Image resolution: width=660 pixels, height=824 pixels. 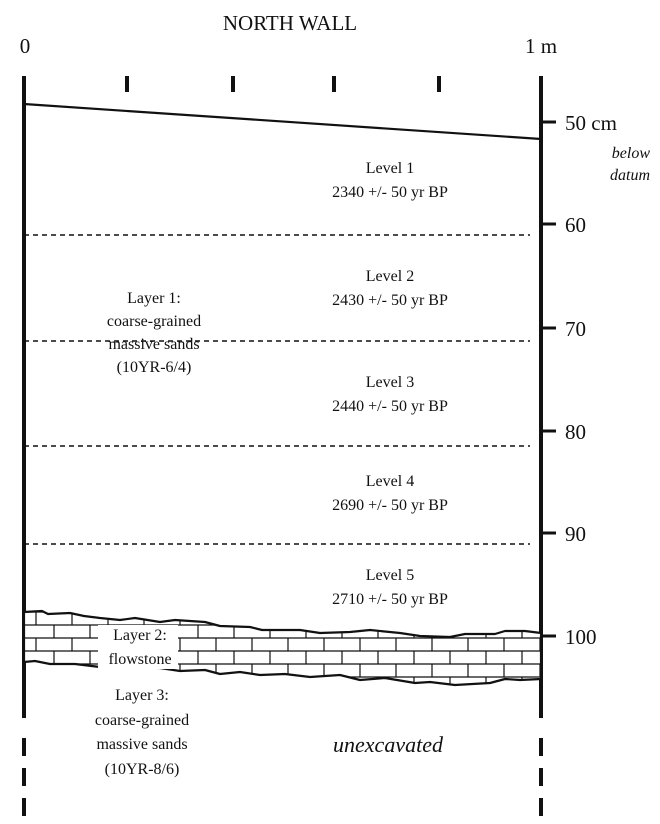 What do you see at coordinates (154, 367) in the screenshot?
I see `layer-1-line-4: (10YR-6/4)` at bounding box center [154, 367].